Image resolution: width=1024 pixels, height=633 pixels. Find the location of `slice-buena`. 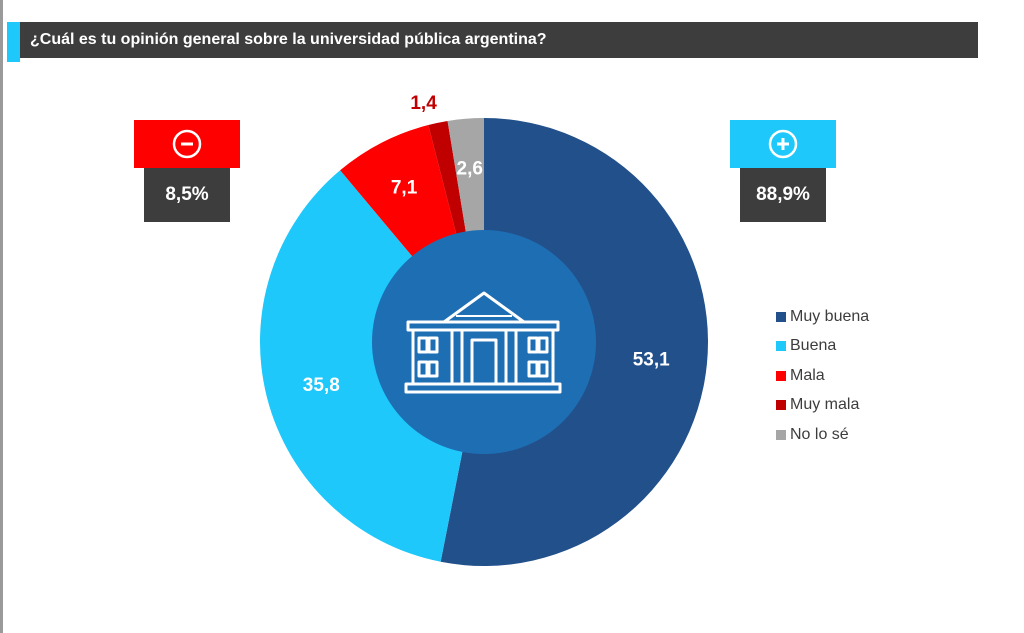

slice-buena is located at coordinates (361, 366).